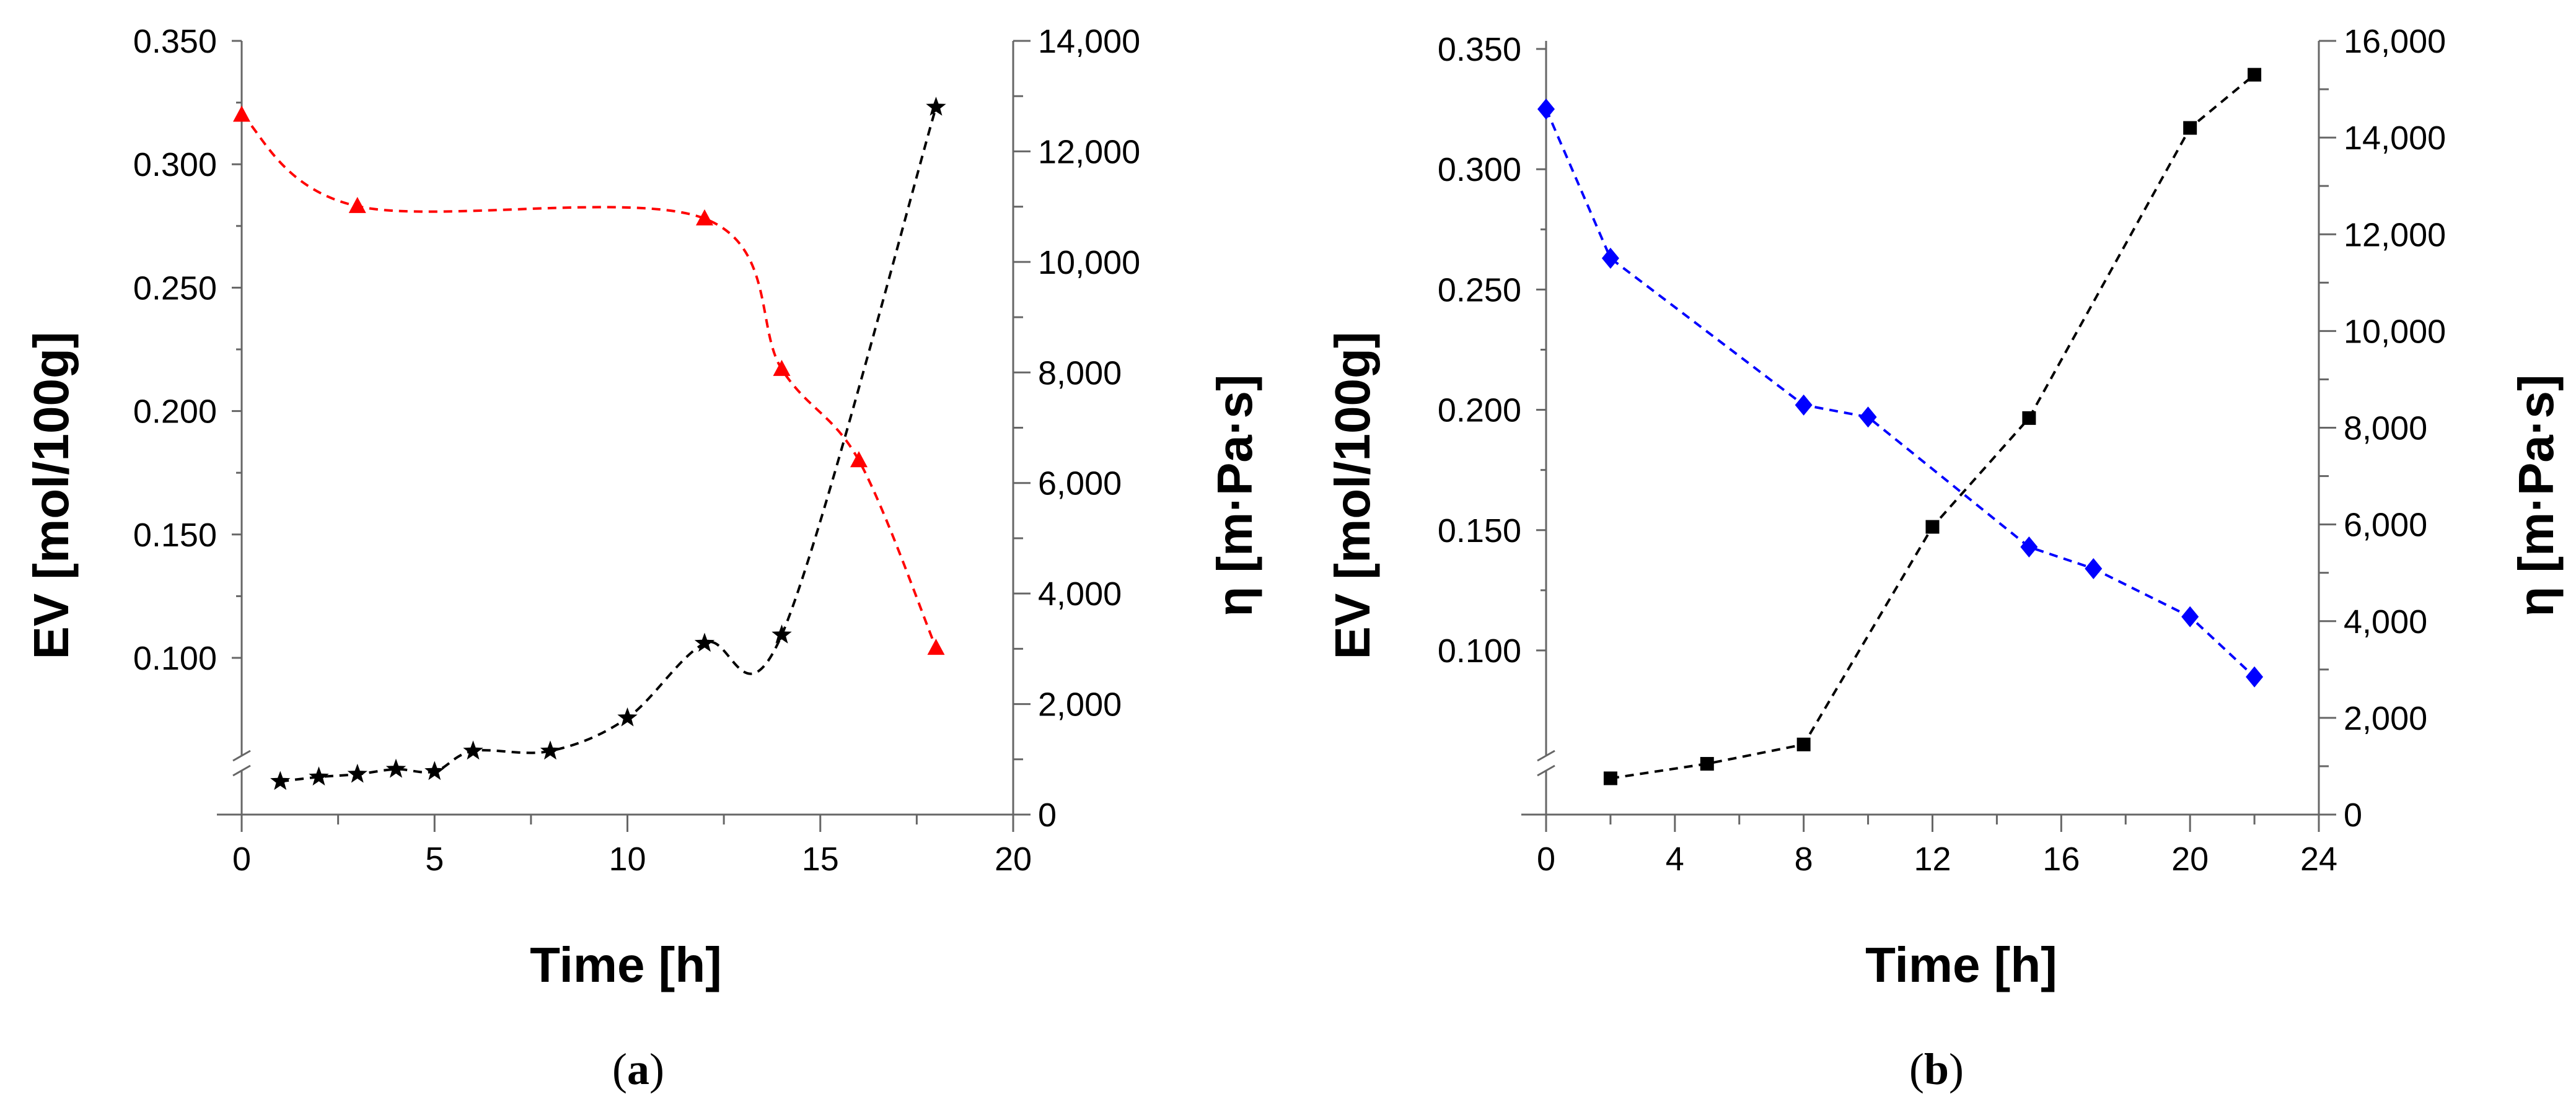 Image resolution: width=2576 pixels, height=1102 pixels. Describe the element at coordinates (1479, 289) in the screenshot. I see `y-left-tick-label-b: 0.250` at that location.